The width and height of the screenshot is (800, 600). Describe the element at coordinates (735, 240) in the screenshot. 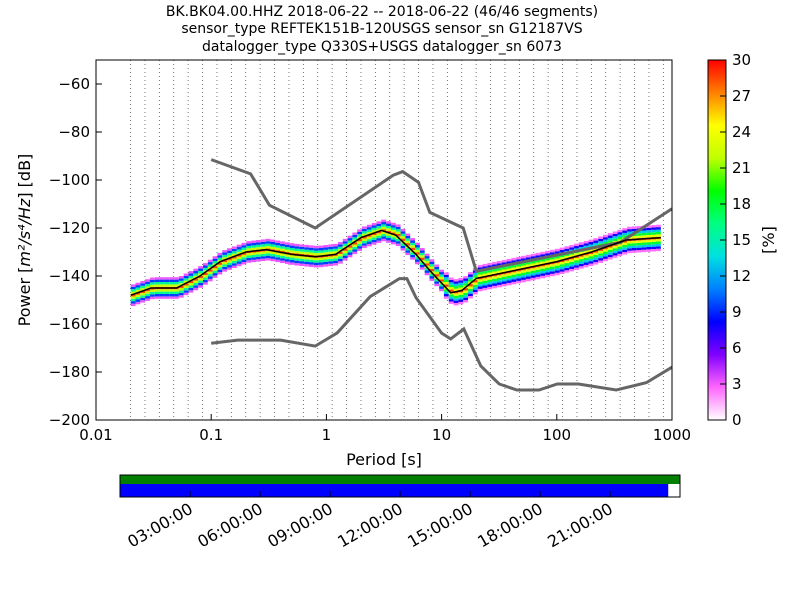

I see `colorbar-ticks: 0 3 6 9 12 15 18 21 24 27 30` at that location.